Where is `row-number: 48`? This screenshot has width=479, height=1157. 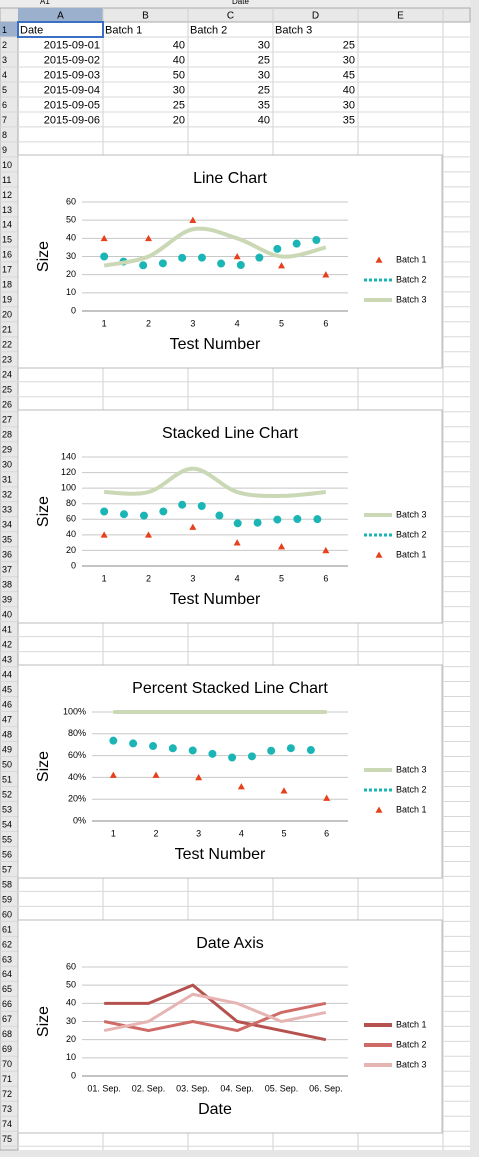 row-number: 48 is located at coordinates (7, 734).